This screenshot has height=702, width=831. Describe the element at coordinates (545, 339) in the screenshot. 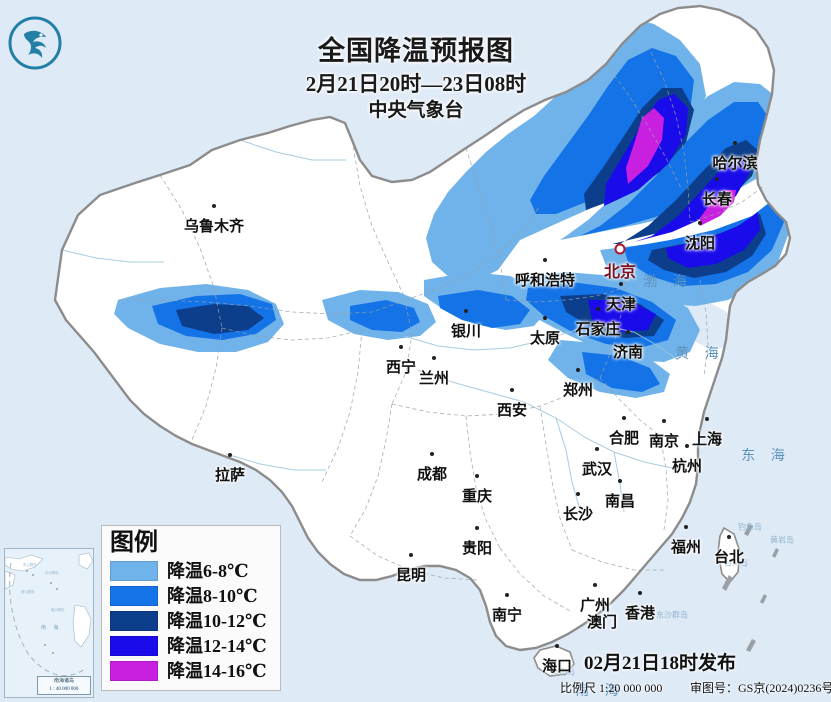

I see `city-label: 太原` at that location.